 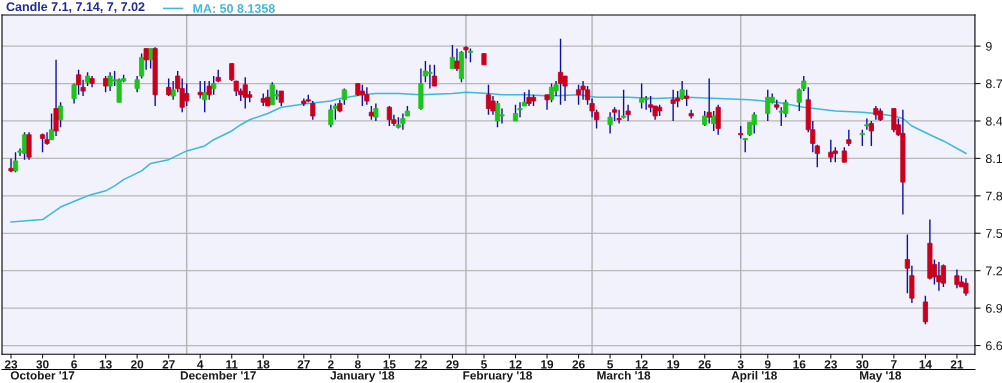 What do you see at coordinates (925, 364) in the screenshot?
I see `x-tick-label: 14` at bounding box center [925, 364].